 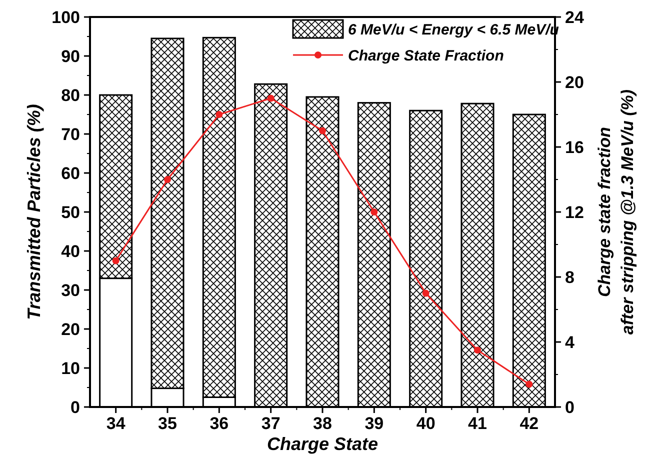 What do you see at coordinates (34, 212) in the screenshot?
I see `y-axis-title: Transmitted Particles (%)` at bounding box center [34, 212].